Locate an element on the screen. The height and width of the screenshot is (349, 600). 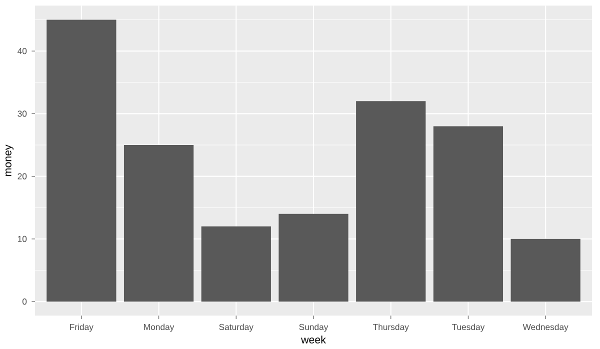
y-tick-label: 0 is located at coordinates (24, 301).